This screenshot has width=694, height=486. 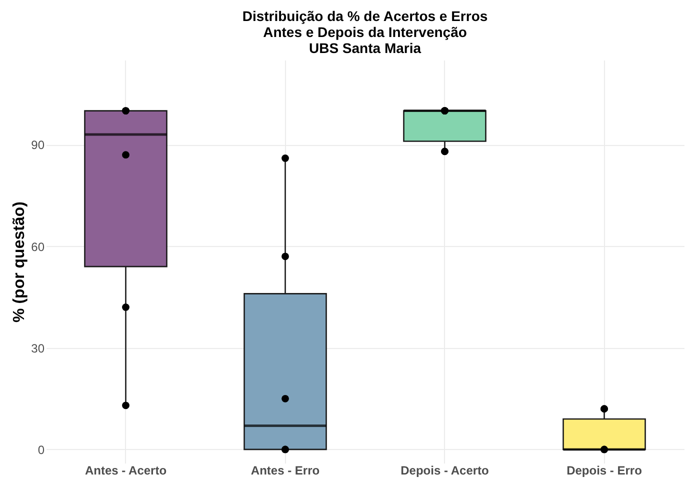 I want to click on x-tick-label: Antes - Erro, so click(x=285, y=471).